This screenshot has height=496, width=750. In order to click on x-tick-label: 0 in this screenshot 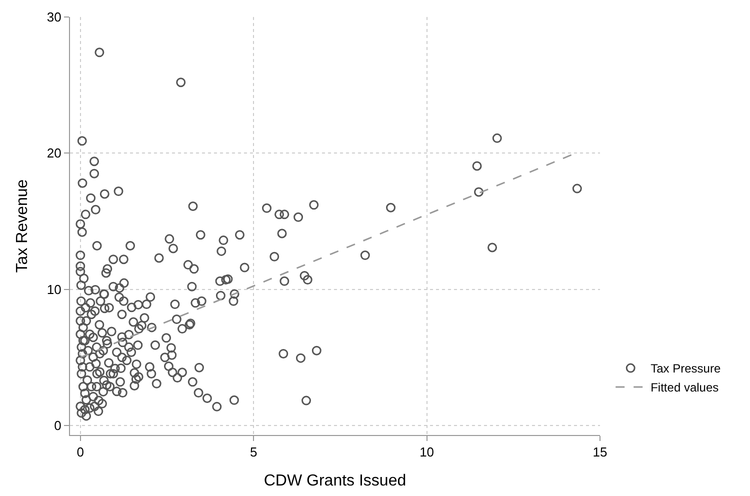, I will do `click(80, 452)`.